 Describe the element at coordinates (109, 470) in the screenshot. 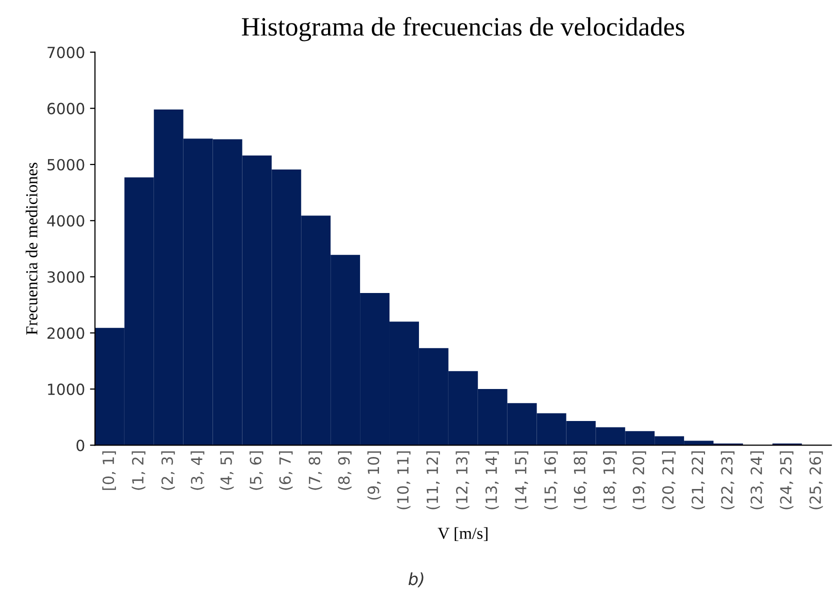

I see `x-tick-label: [0, 1]` at that location.